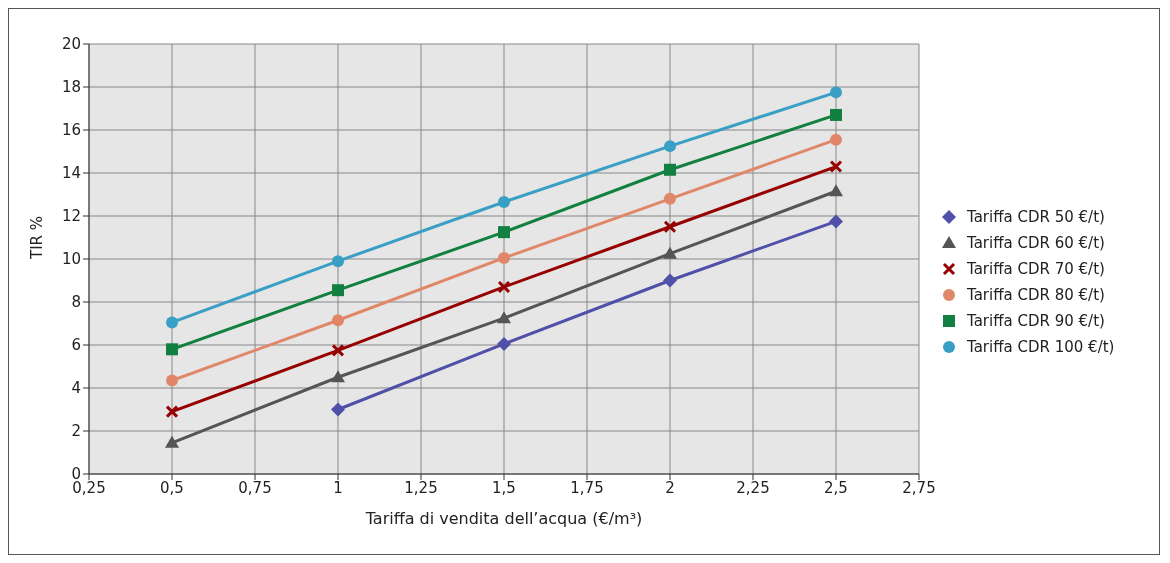  I want to click on y-tick-label: 10, so click(71, 259).